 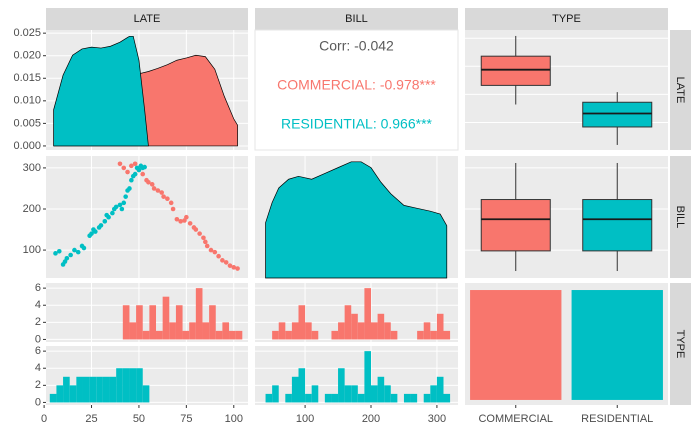 What do you see at coordinates (32, 250) in the screenshot?
I see `y-tick-label: 100` at bounding box center [32, 250].